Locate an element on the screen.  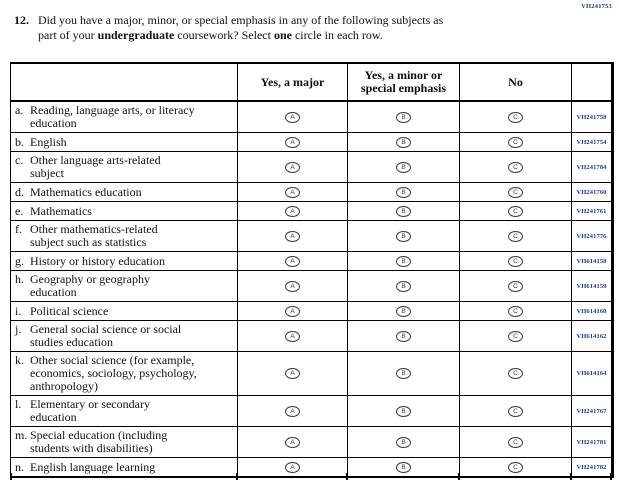
question-text-part3: circle in each row. is located at coordinates (337, 34).